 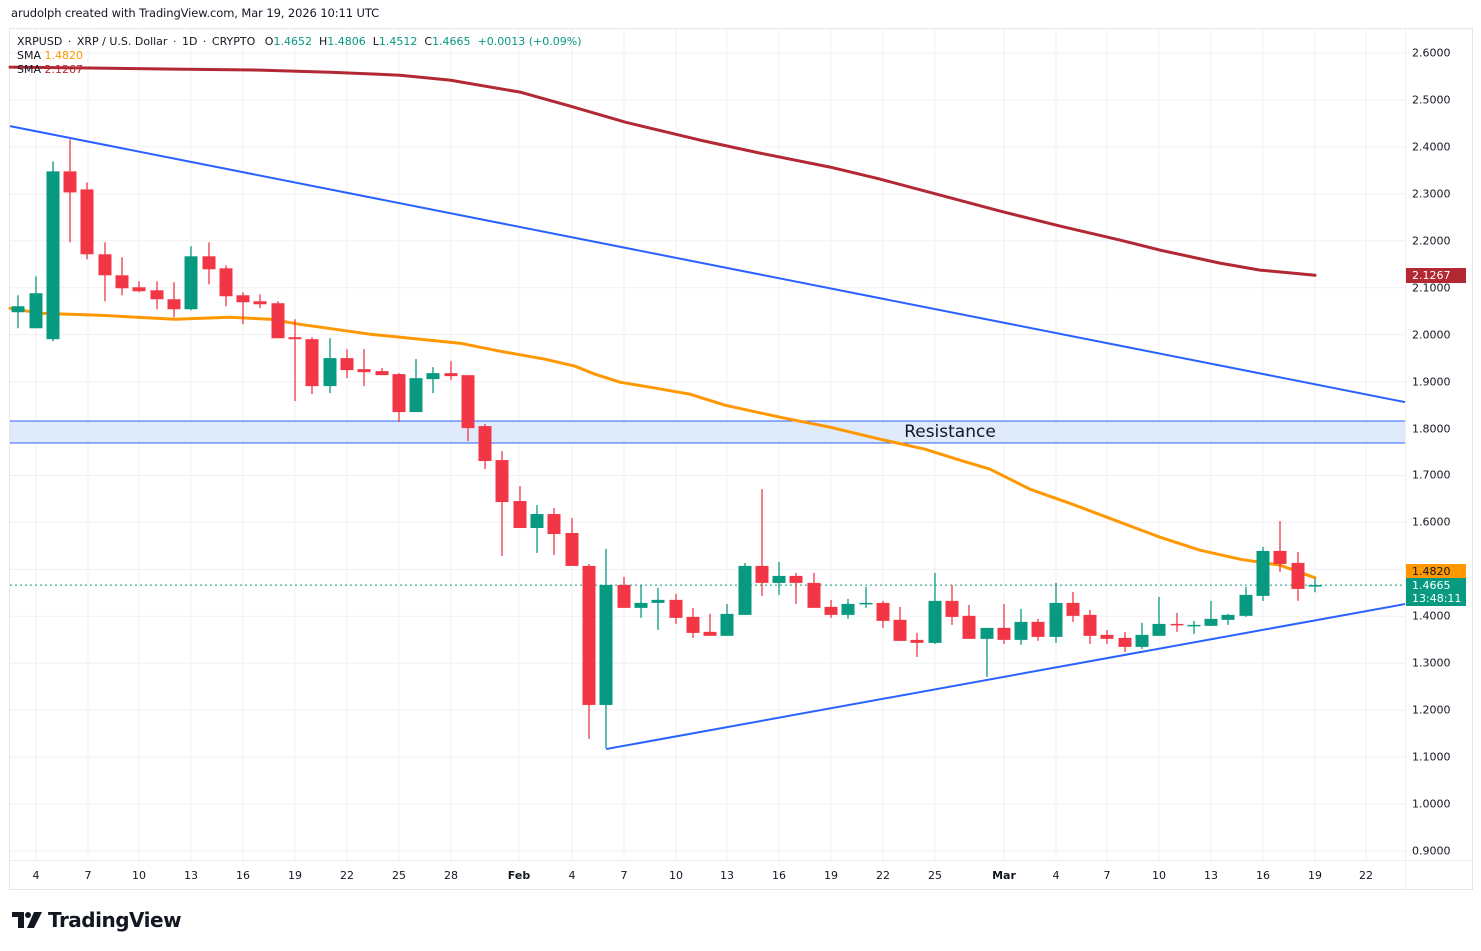 What do you see at coordinates (1431, 851) in the screenshot?
I see `price-tick: 0.9000` at bounding box center [1431, 851].